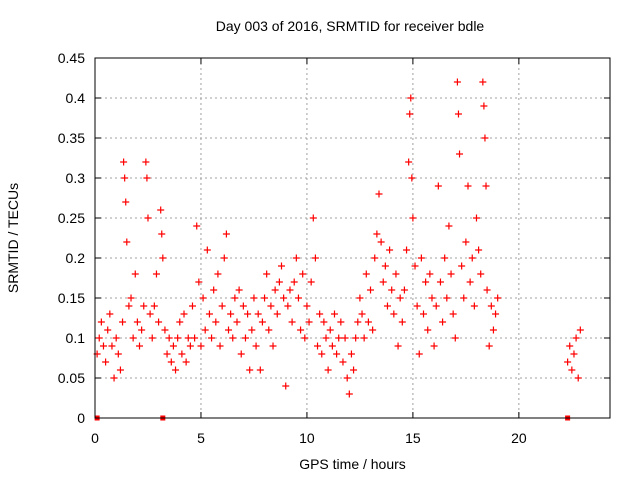 This screenshot has height=480, width=640. What do you see at coordinates (519, 438) in the screenshot?
I see `x-tick-label: 20` at bounding box center [519, 438].